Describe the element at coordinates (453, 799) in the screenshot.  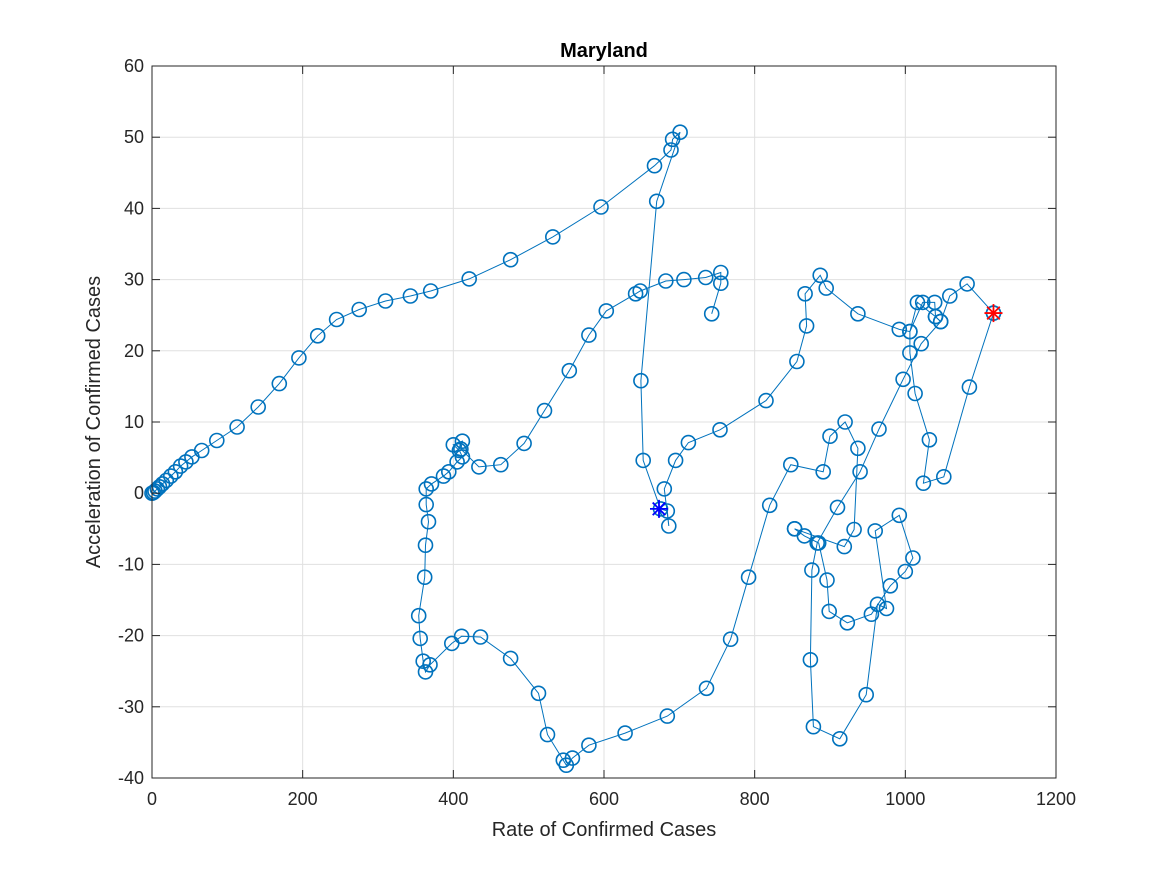
I see `x-tick-label: 400` at that location.